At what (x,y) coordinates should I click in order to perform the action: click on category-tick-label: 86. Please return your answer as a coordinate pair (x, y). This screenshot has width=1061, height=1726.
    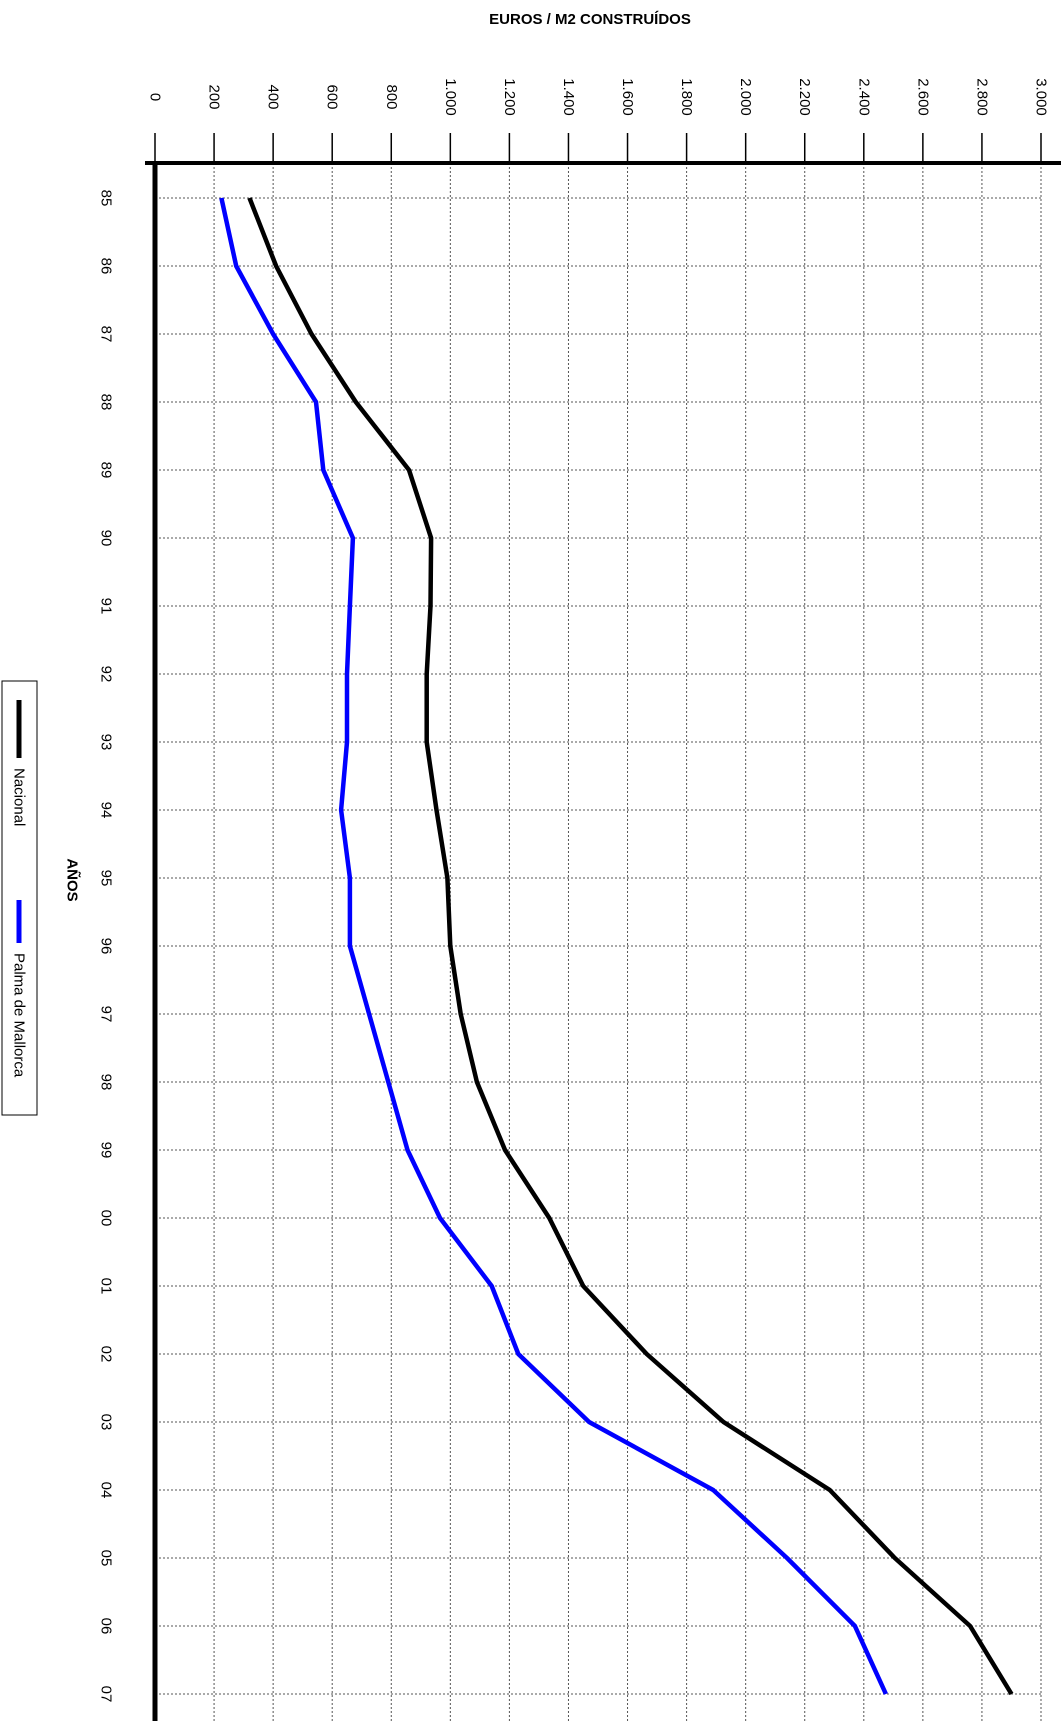
    Looking at the image, I should click on (106, 266).